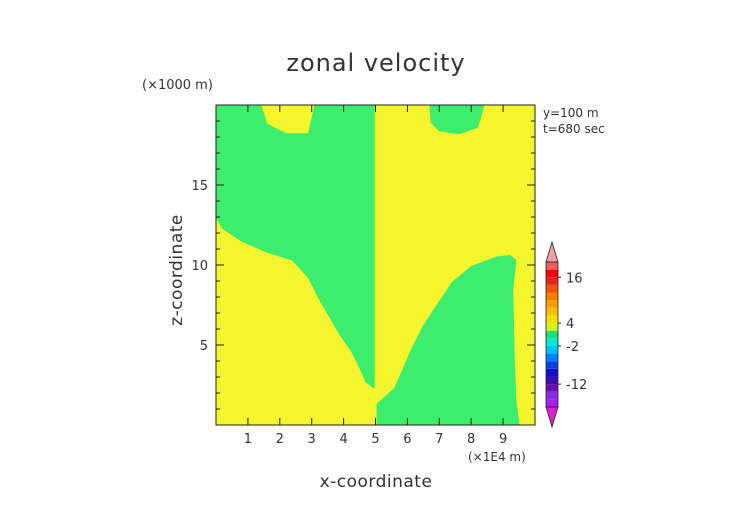  I want to click on region-green-right-lower, so click(448, 340).